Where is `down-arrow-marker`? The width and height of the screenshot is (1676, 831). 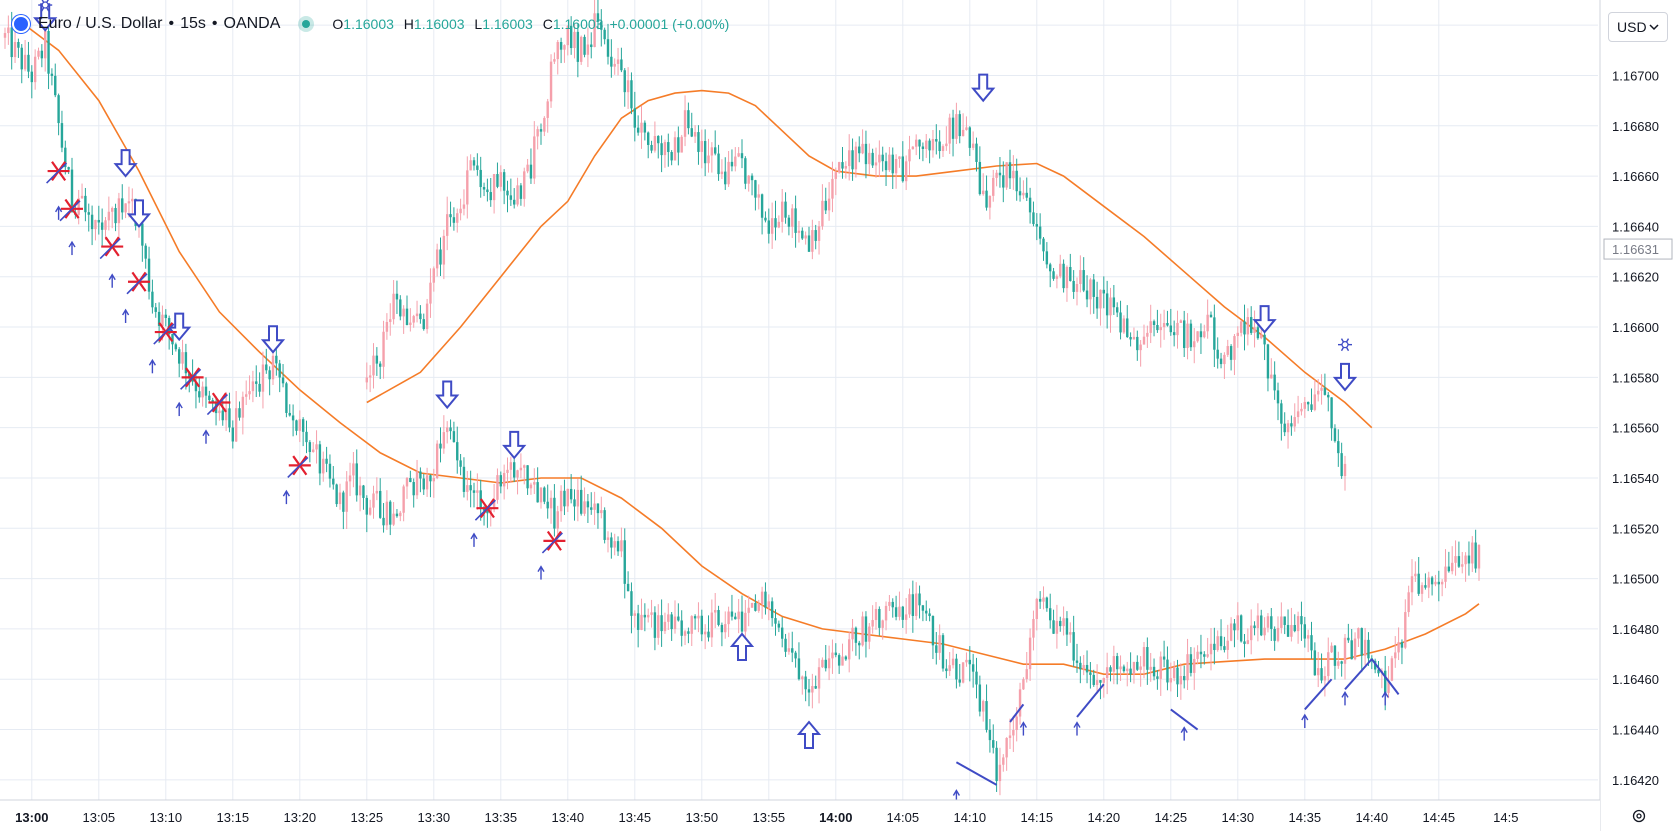
down-arrow-marker is located at coordinates (447, 395).